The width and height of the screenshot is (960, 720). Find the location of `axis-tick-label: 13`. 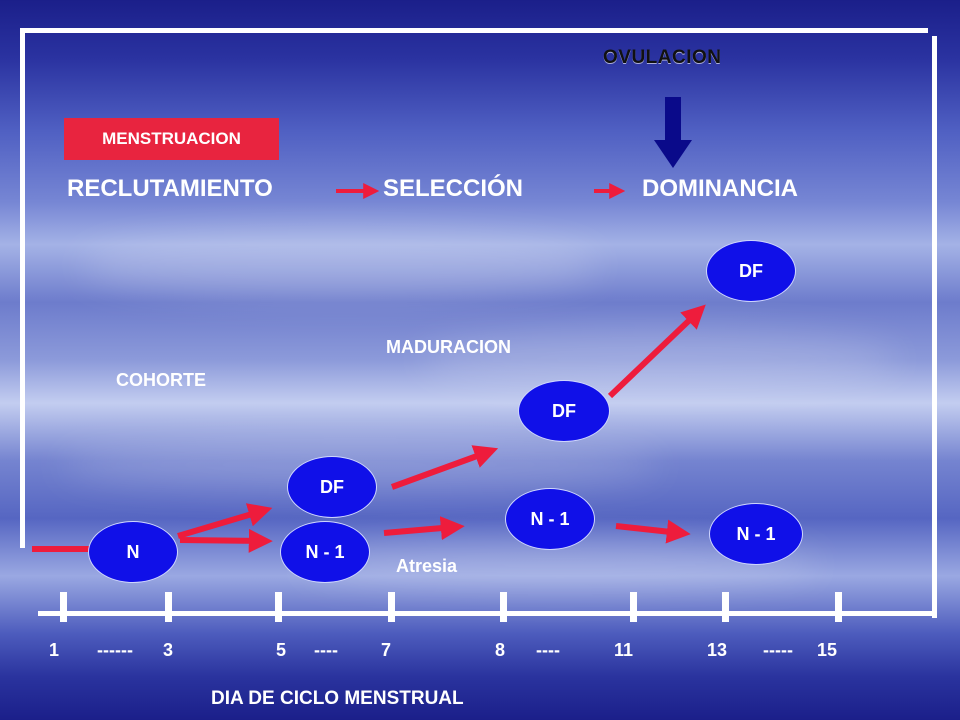

axis-tick-label: 13 is located at coordinates (717, 650).